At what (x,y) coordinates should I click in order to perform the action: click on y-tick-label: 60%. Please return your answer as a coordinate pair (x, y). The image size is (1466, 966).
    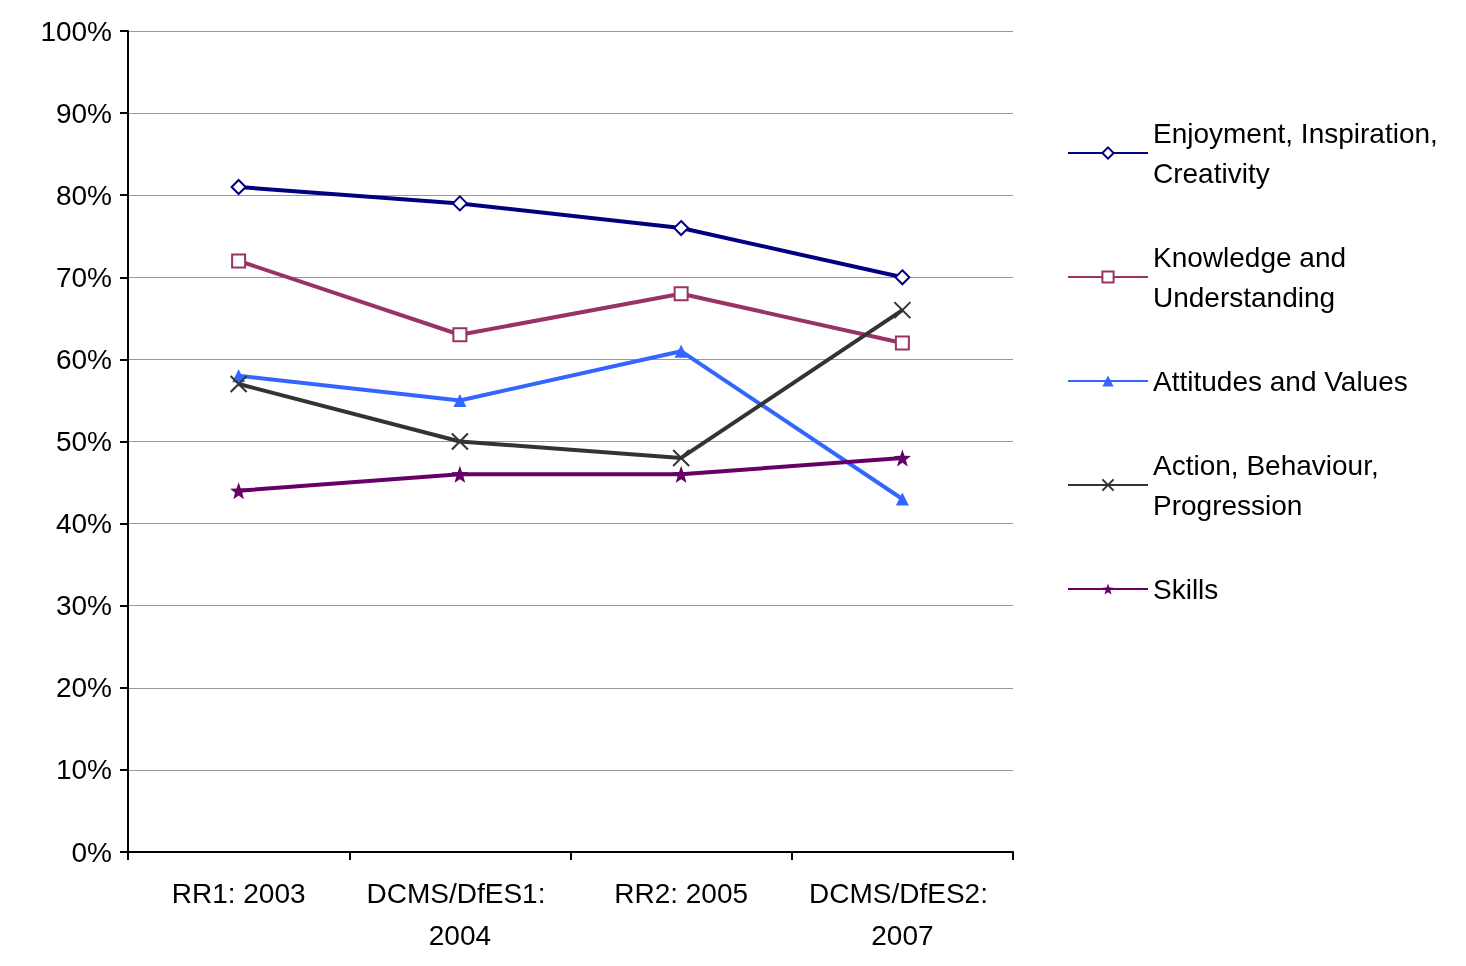
    Looking at the image, I should click on (83, 359).